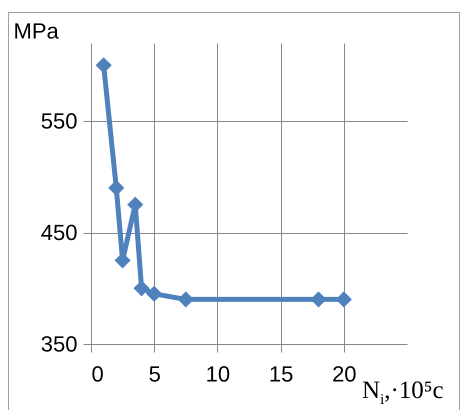 The image size is (463, 410). Describe the element at coordinates (154, 374) in the screenshot. I see `x-tick-label: 5` at that location.